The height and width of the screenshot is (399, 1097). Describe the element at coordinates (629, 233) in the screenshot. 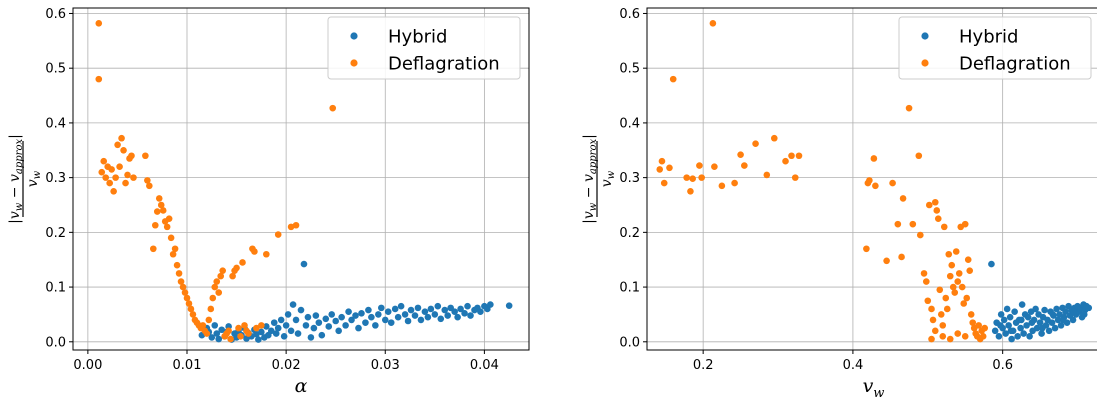

I see `y-tick-label: 0.2` at that location.